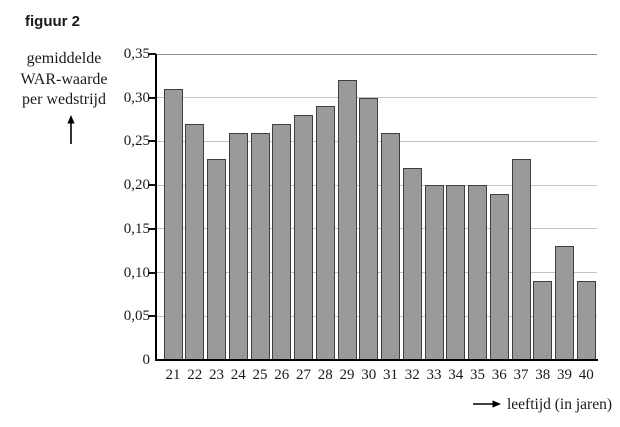  Describe the element at coordinates (195, 375) in the screenshot. I see `x-tick-label: 22` at that location.